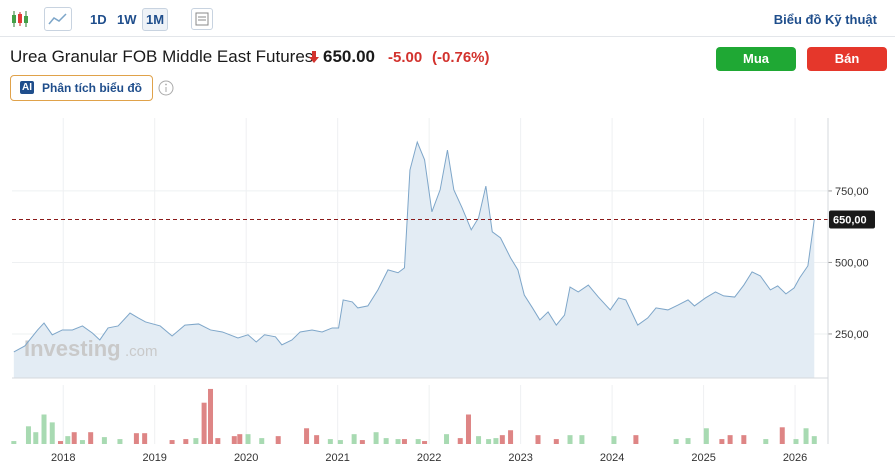  Describe the element at coordinates (612, 458) in the screenshot. I see `x-tick-label: 2024` at that location.